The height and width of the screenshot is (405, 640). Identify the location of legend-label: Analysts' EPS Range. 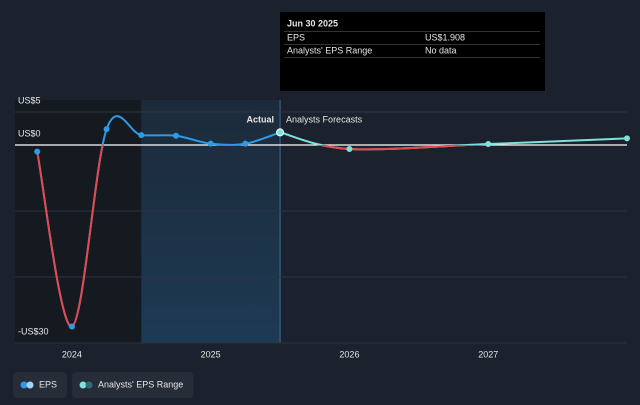
(140, 384).